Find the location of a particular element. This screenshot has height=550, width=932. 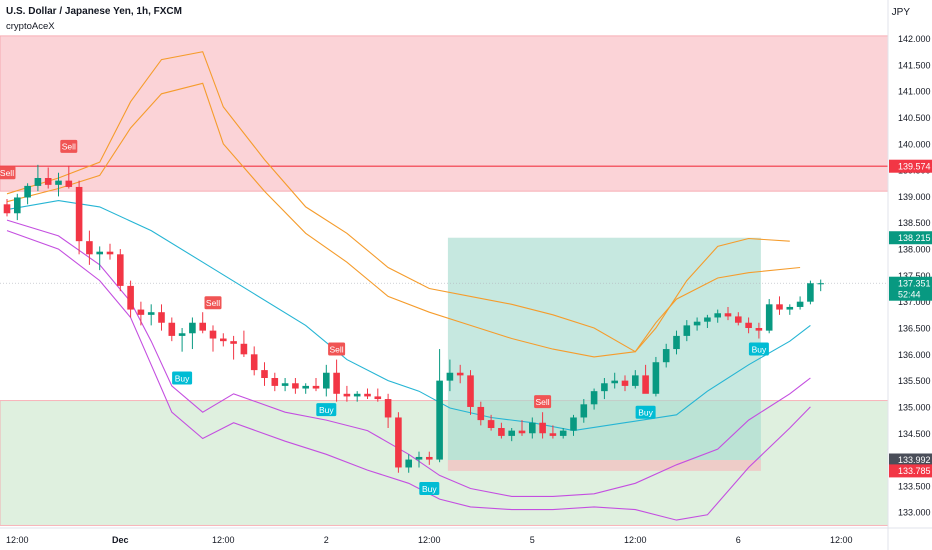

time-axis: 12:00 Dec 12:00 2 12:00 5 12:00 6 12:00 is located at coordinates (429, 540).